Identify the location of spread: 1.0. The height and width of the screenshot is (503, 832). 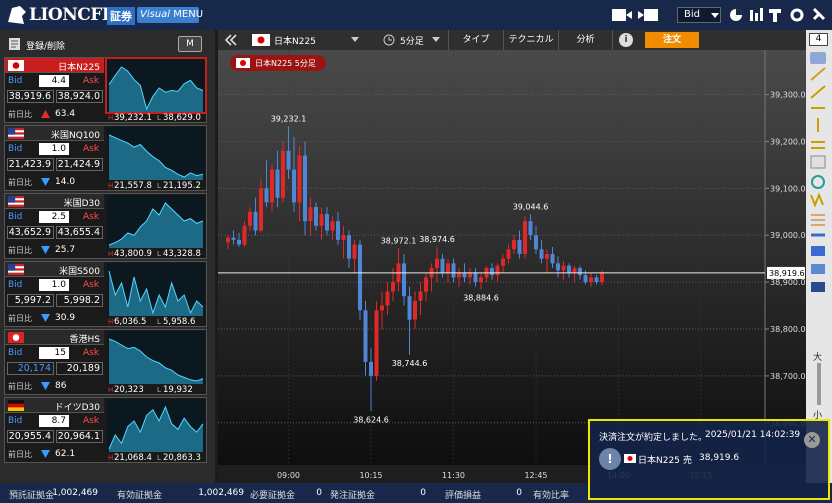
(54, 149).